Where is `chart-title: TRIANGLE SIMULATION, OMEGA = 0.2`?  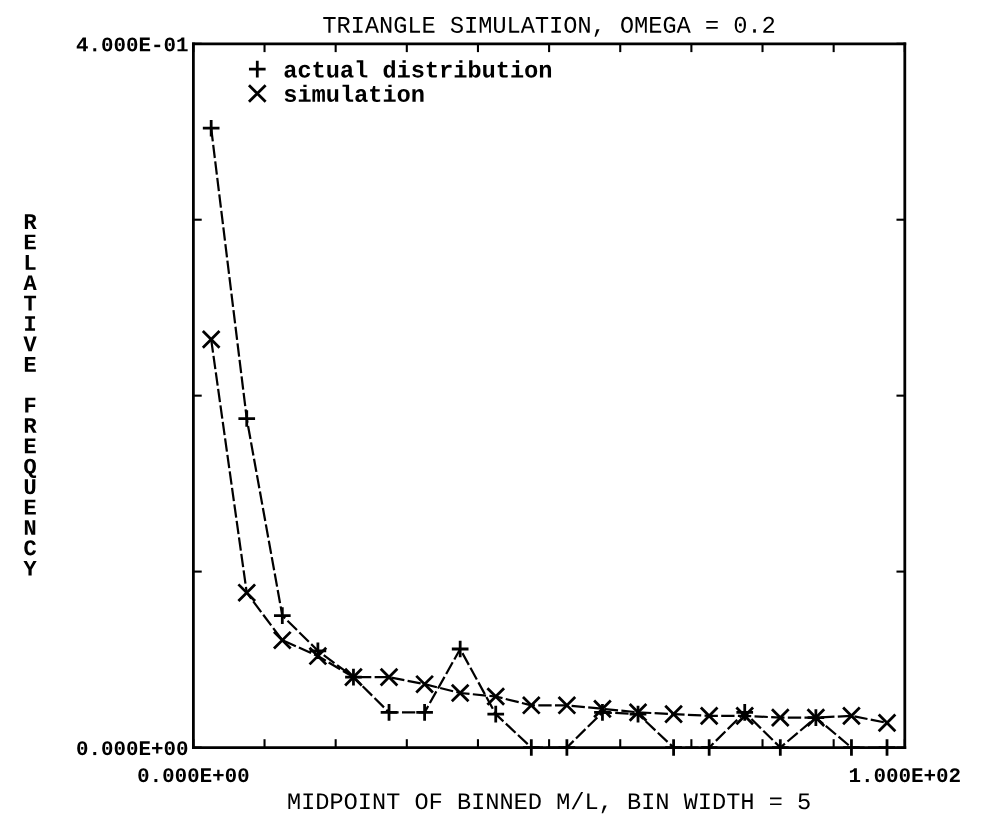 chart-title: TRIANGLE SIMULATION, OMEGA = 0.2 is located at coordinates (549, 26).